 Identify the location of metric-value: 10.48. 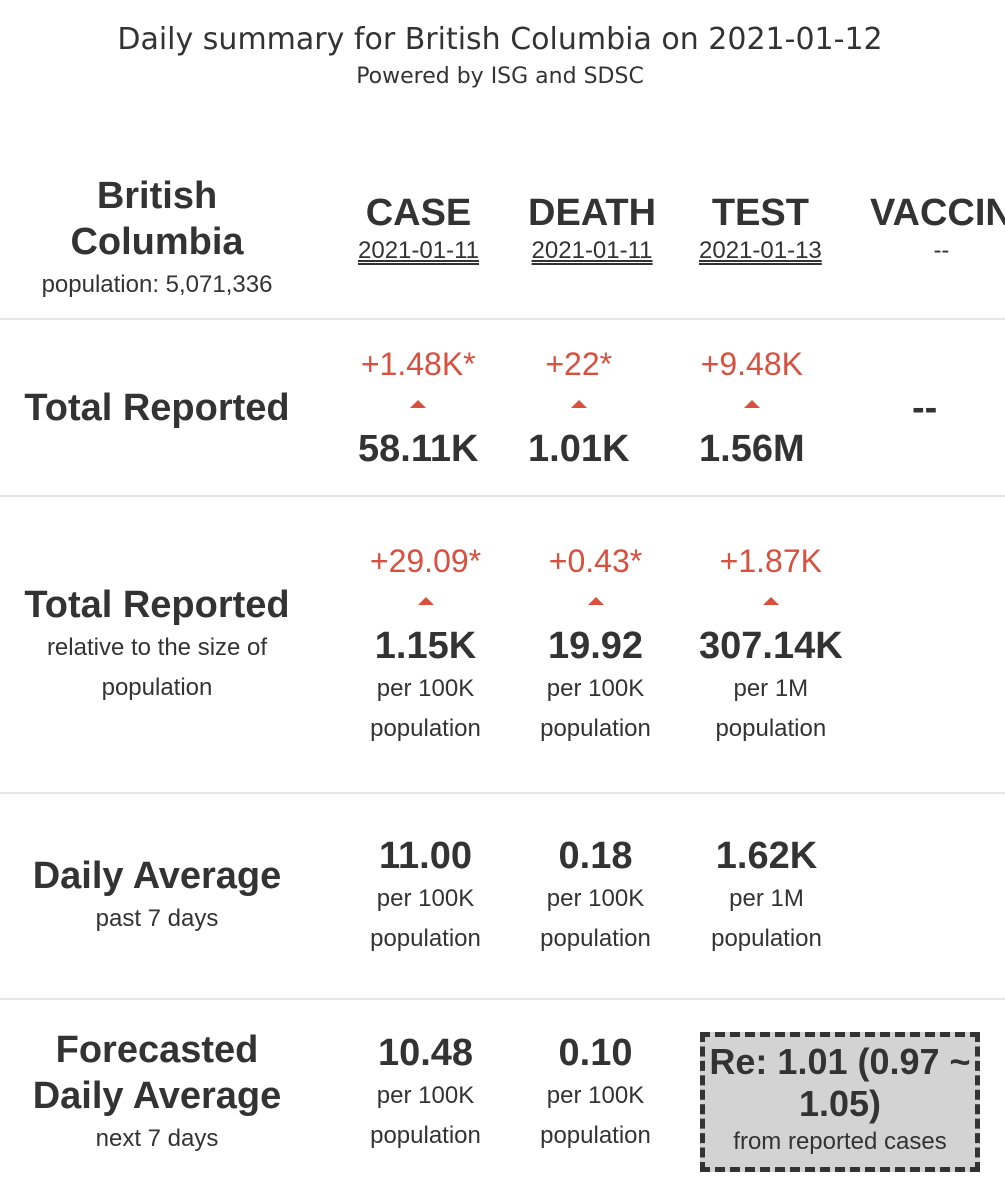
(425, 1052).